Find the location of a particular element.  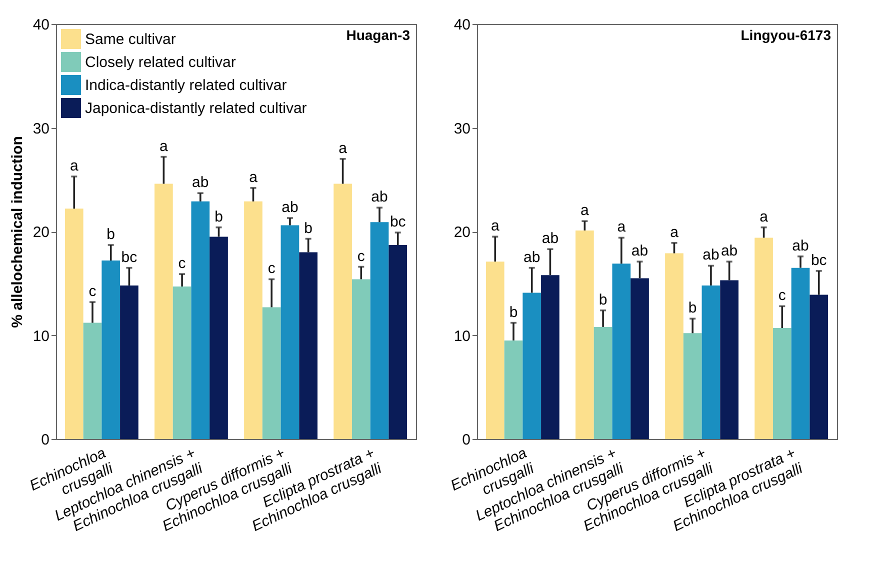

legend-label: Same cultivar is located at coordinates (130, 39).